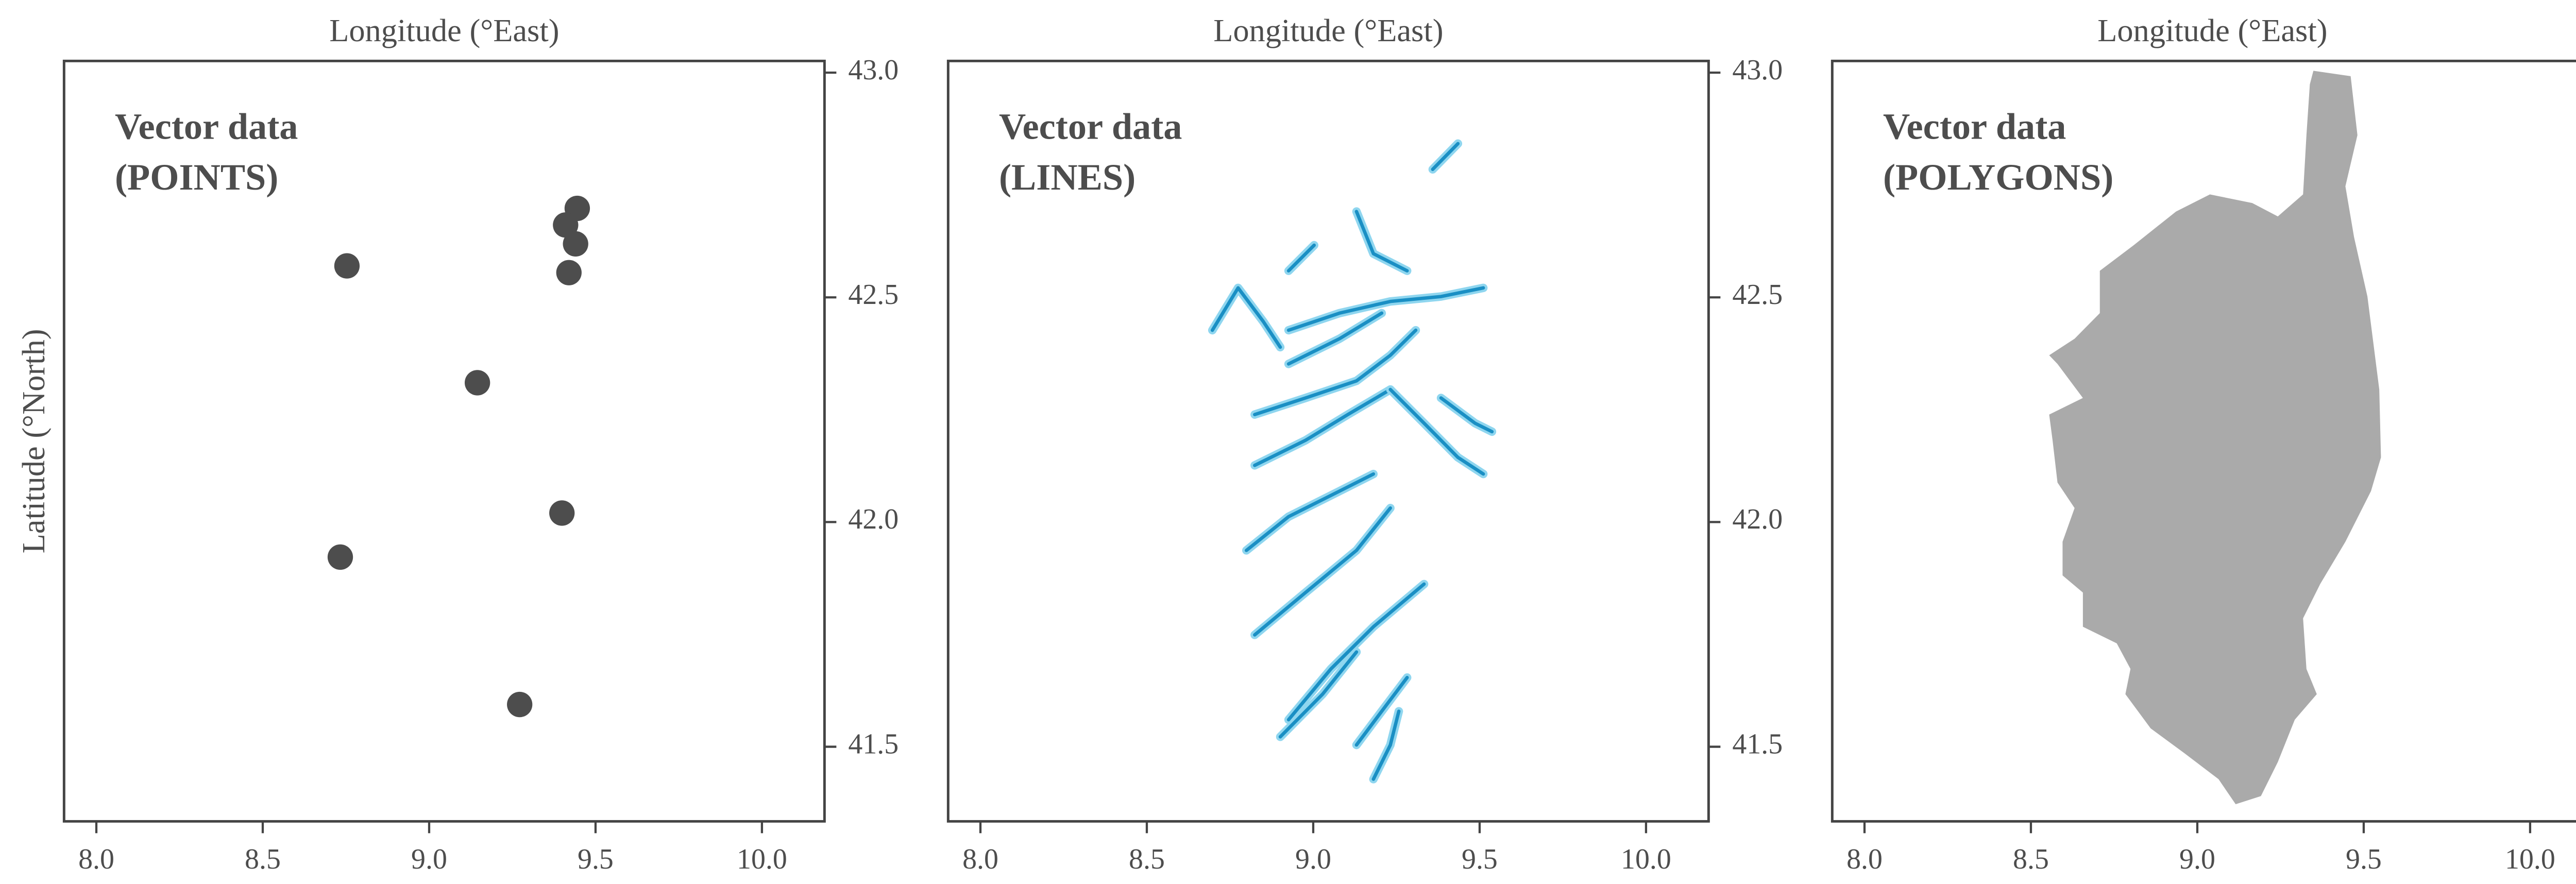 This screenshot has height=884, width=2576. What do you see at coordinates (1998, 177) in the screenshot?
I see `panel-title: (POLYGONS)` at bounding box center [1998, 177].